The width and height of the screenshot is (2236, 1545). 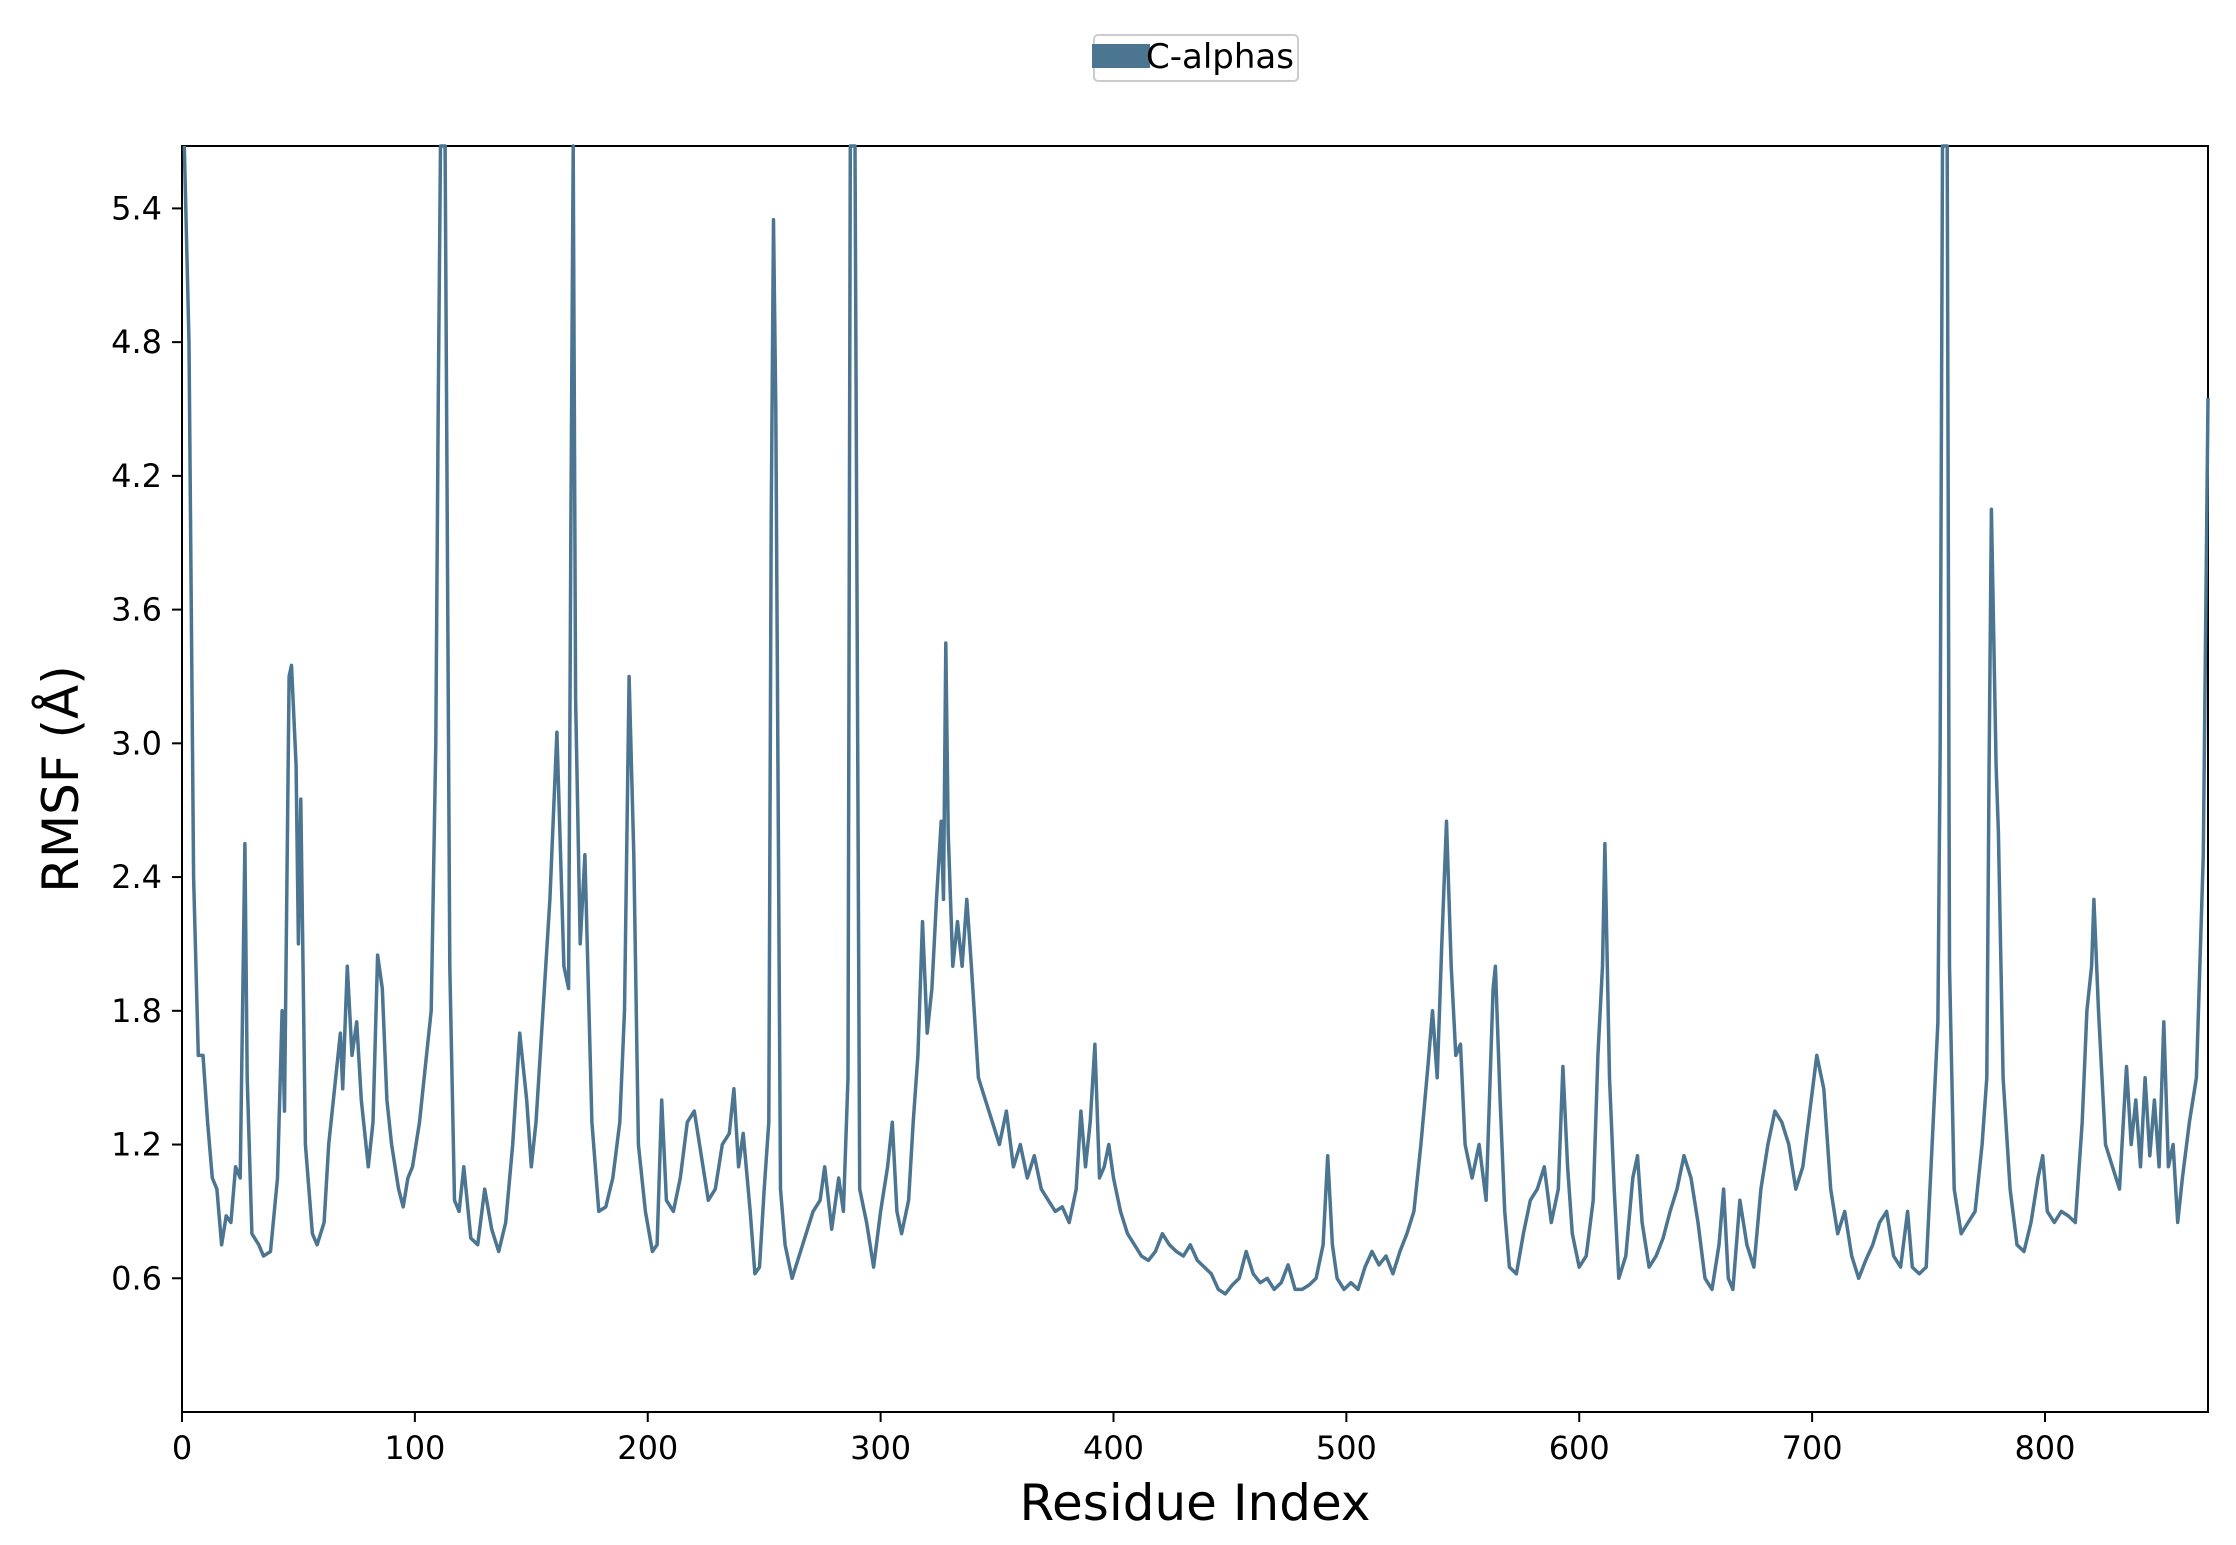 What do you see at coordinates (136, 610) in the screenshot?
I see `y-tick-label: 3.6` at bounding box center [136, 610].